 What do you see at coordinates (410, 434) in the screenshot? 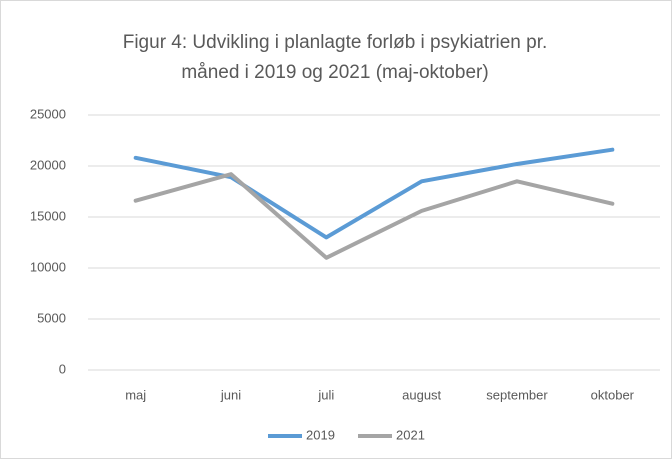
I see `legend-label: 2021` at bounding box center [410, 434].